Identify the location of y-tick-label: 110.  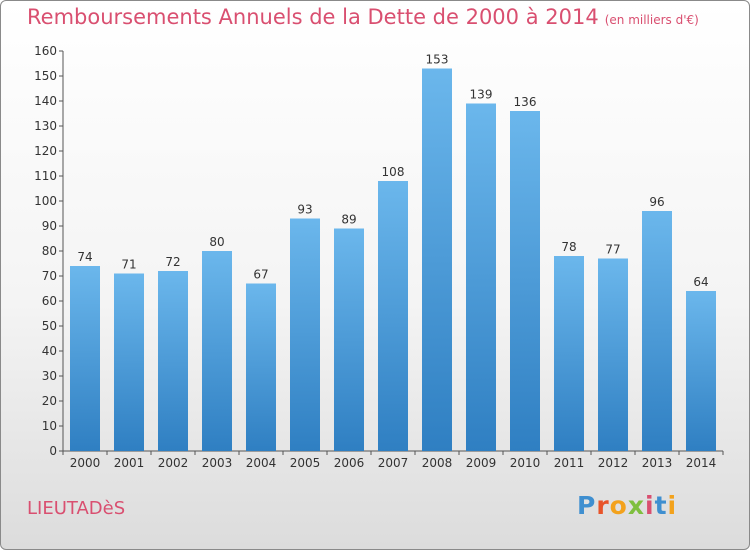
(45, 176).